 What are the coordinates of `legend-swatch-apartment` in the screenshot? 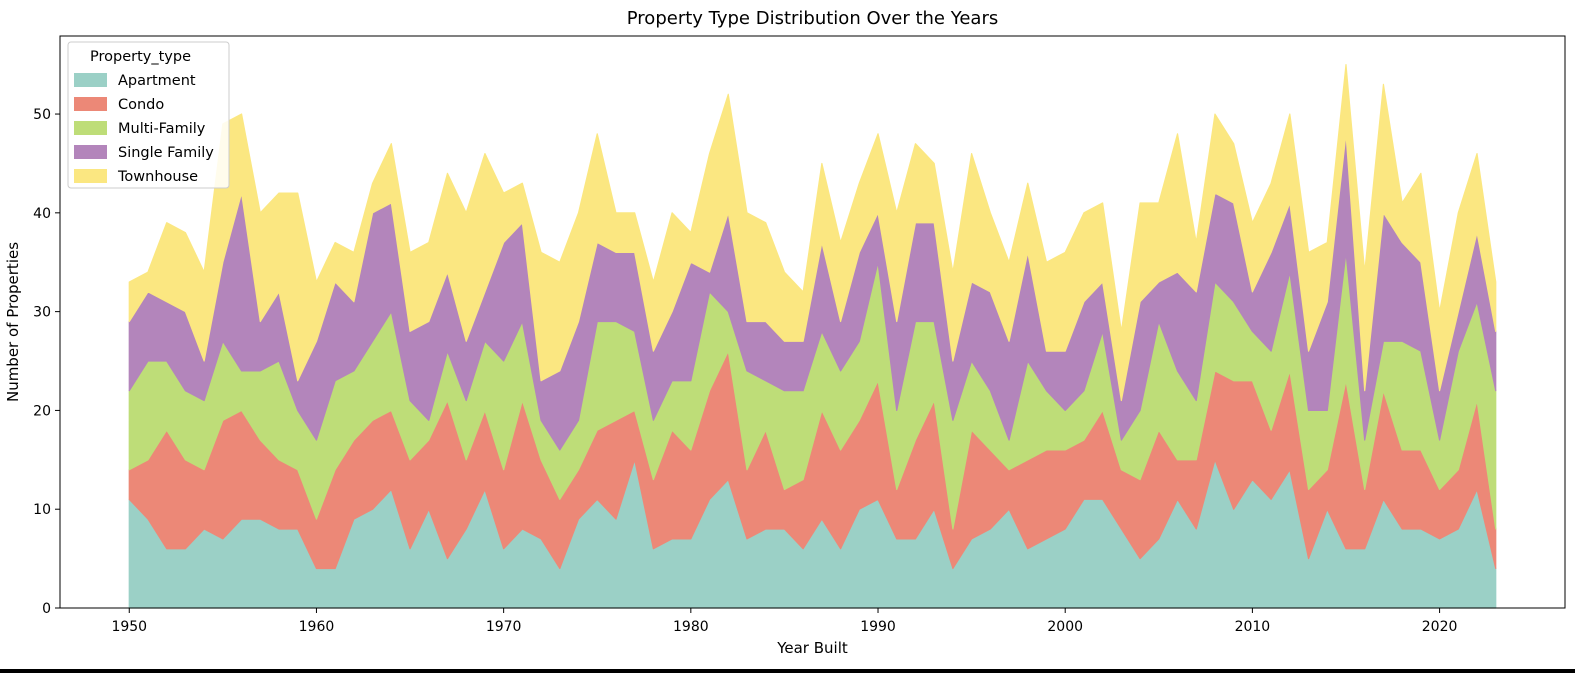 It's located at (90, 80).